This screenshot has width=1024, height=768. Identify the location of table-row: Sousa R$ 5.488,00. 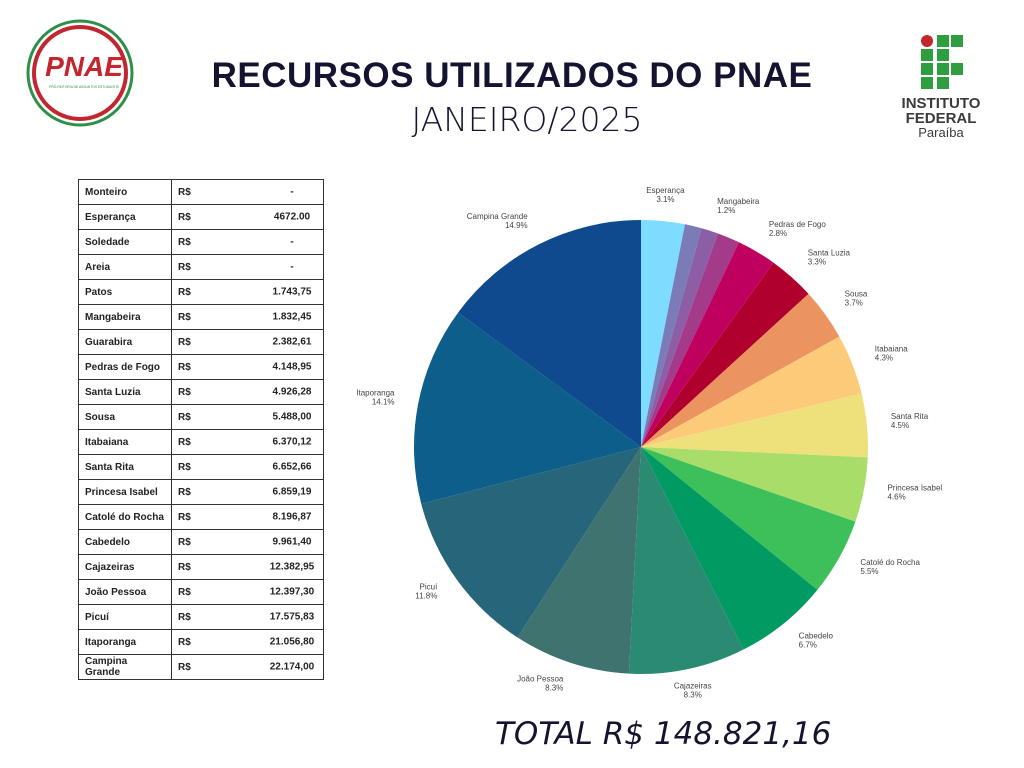
(201, 417).